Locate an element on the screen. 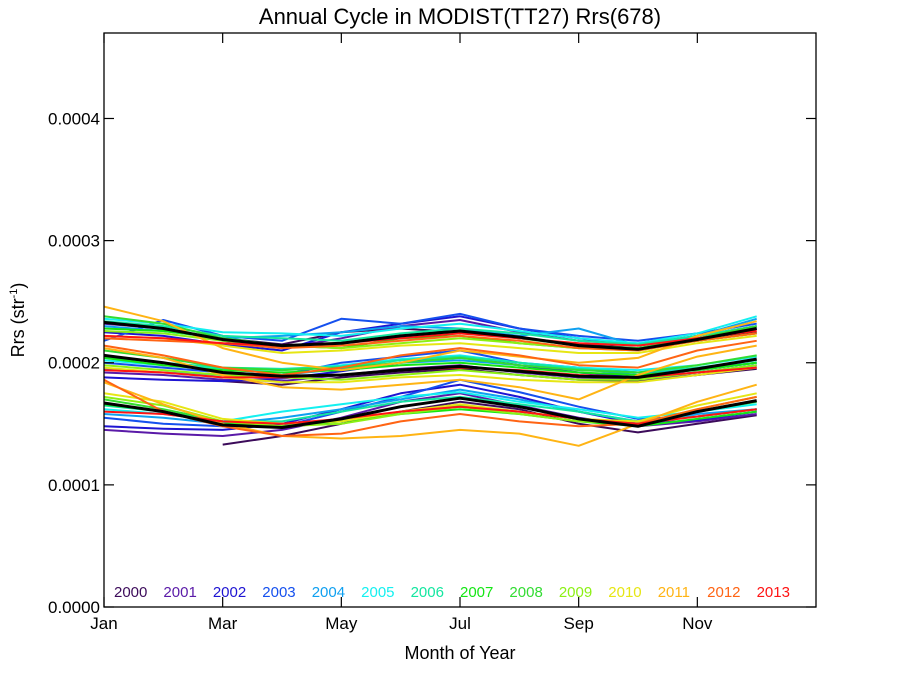  legend-entry-2003: 2003 is located at coordinates (278, 592).